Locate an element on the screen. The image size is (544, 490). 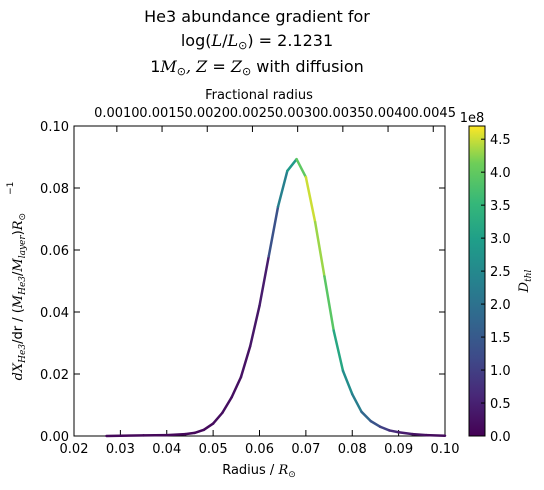
x-tick-label: 0.04 is located at coordinates (166, 449).